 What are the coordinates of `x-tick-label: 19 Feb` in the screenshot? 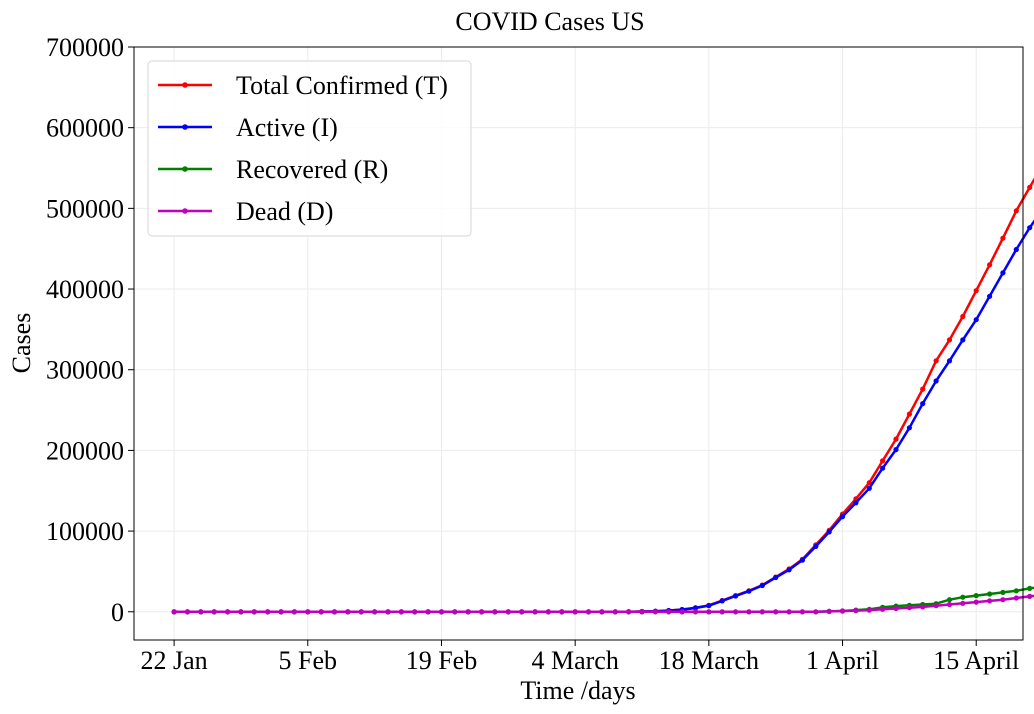 It's located at (442, 660).